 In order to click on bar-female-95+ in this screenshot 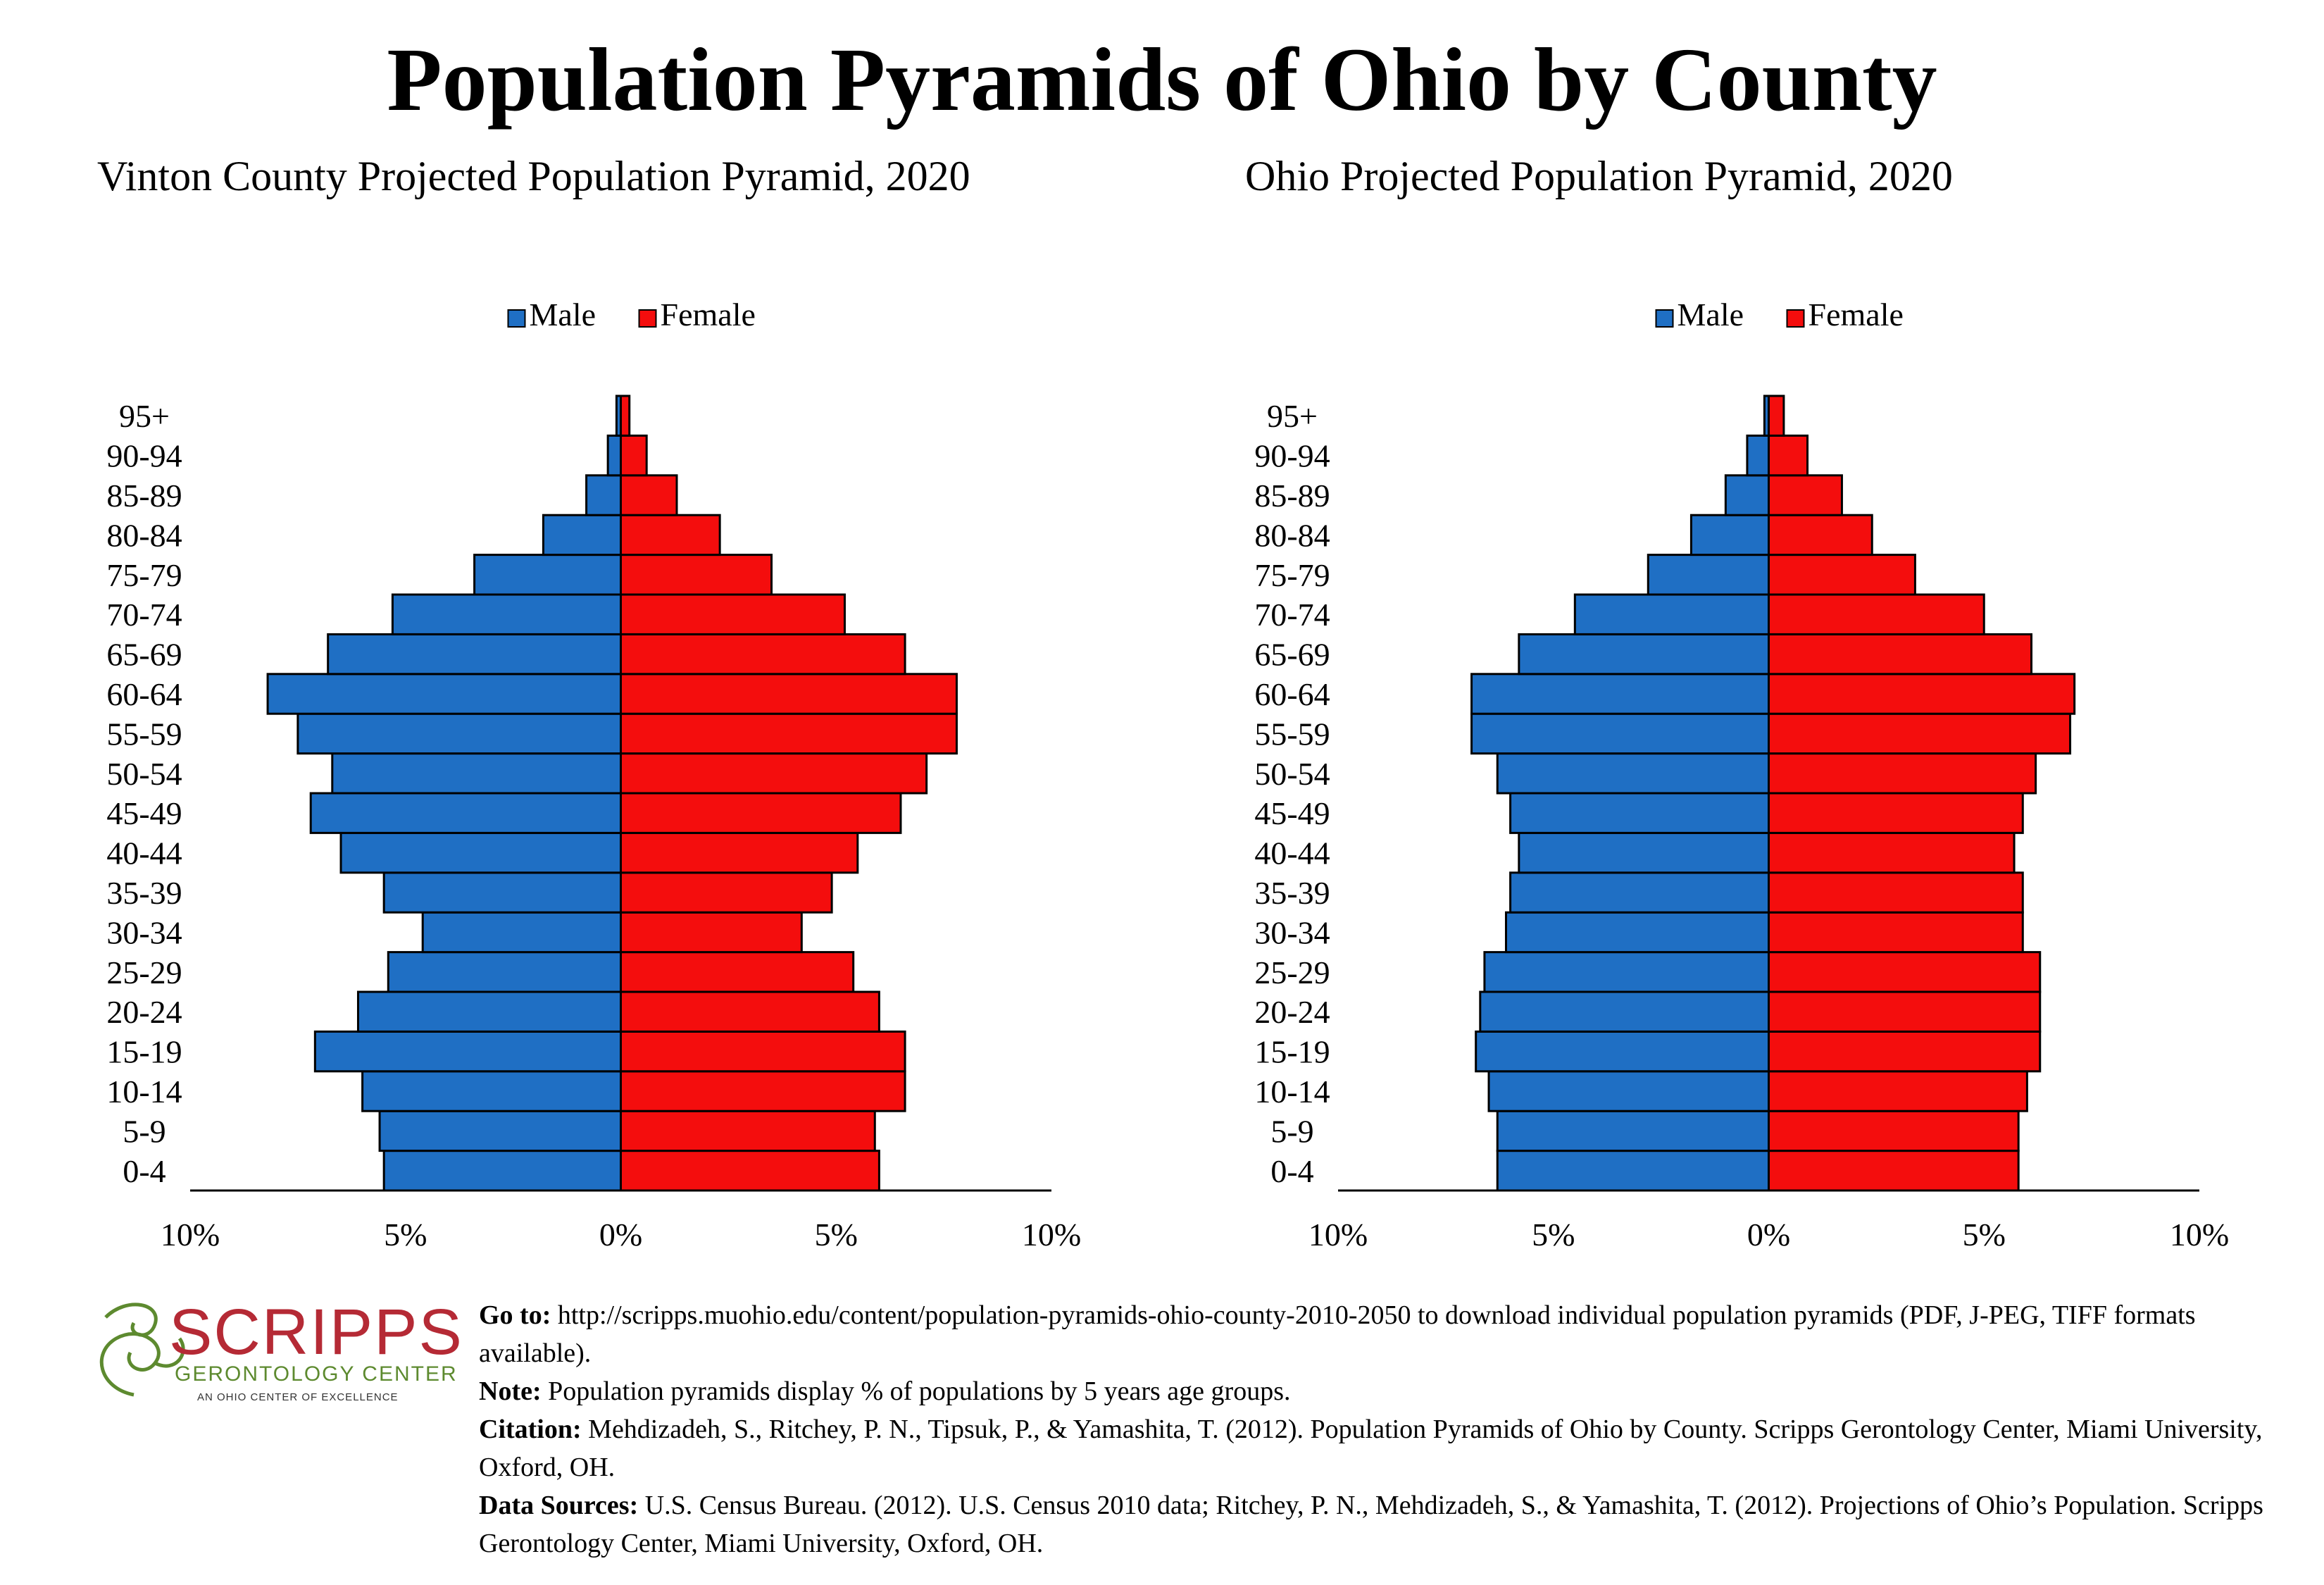, I will do `click(625, 415)`.